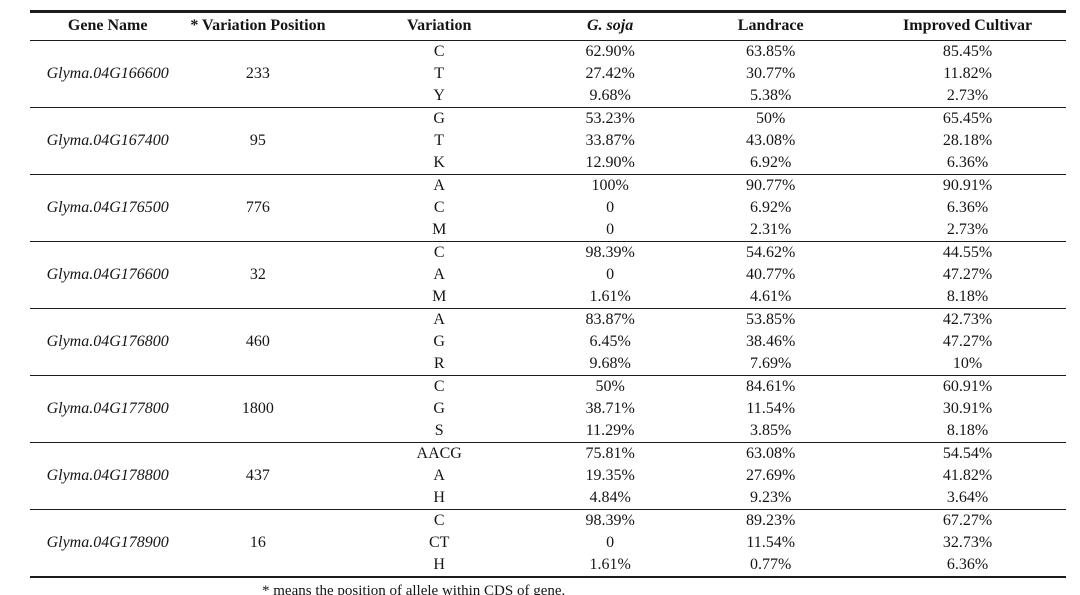 This screenshot has height=595, width=1080. Describe the element at coordinates (967, 386) in the screenshot. I see `improved-cultivar-value: 60.91%` at that location.